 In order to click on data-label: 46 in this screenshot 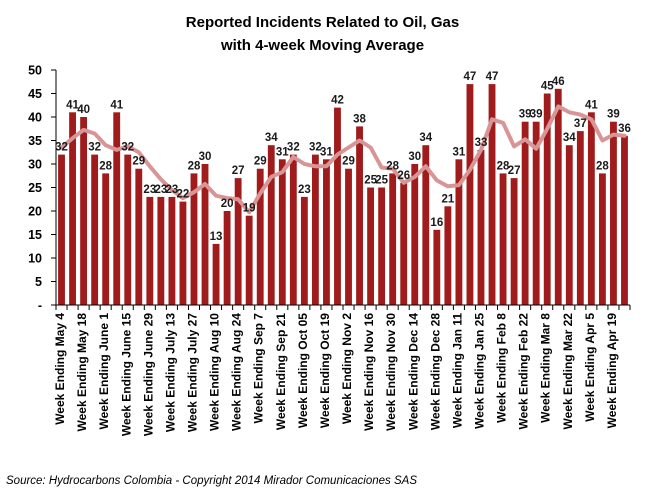, I will do `click(558, 82)`.